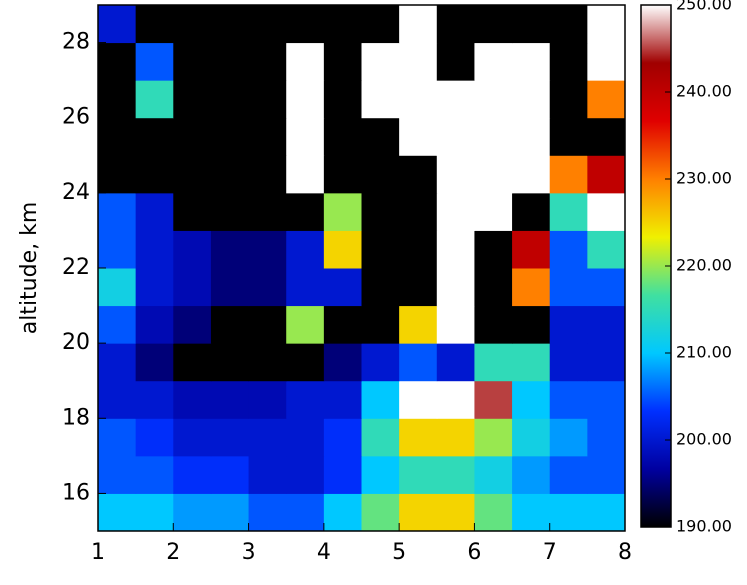 The height and width of the screenshot is (585, 747). I want to click on colorbar-tick-label: 190.00, so click(704, 526).